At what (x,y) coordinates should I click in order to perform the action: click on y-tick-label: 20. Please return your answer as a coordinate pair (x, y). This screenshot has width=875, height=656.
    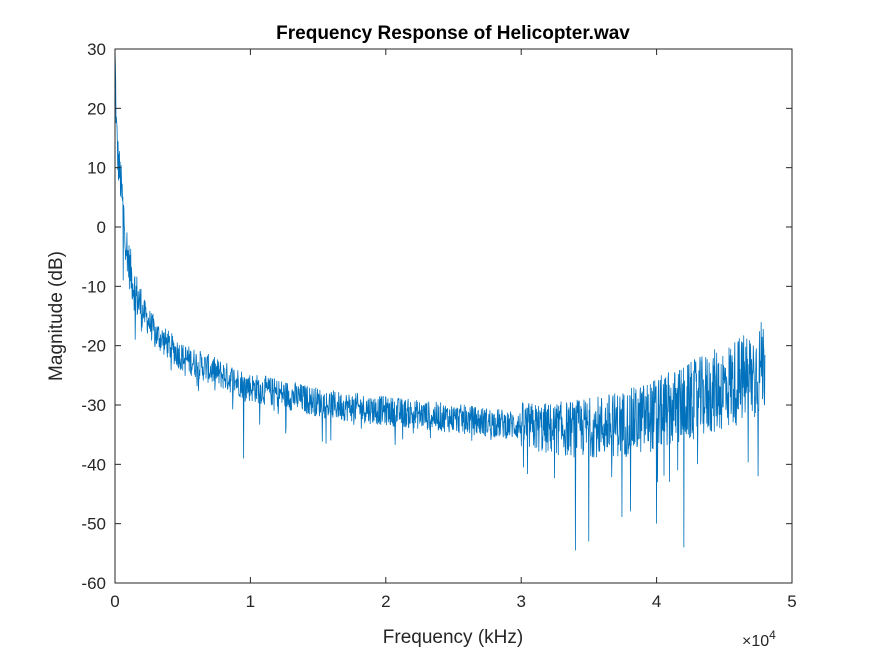
    Looking at the image, I should click on (96, 108).